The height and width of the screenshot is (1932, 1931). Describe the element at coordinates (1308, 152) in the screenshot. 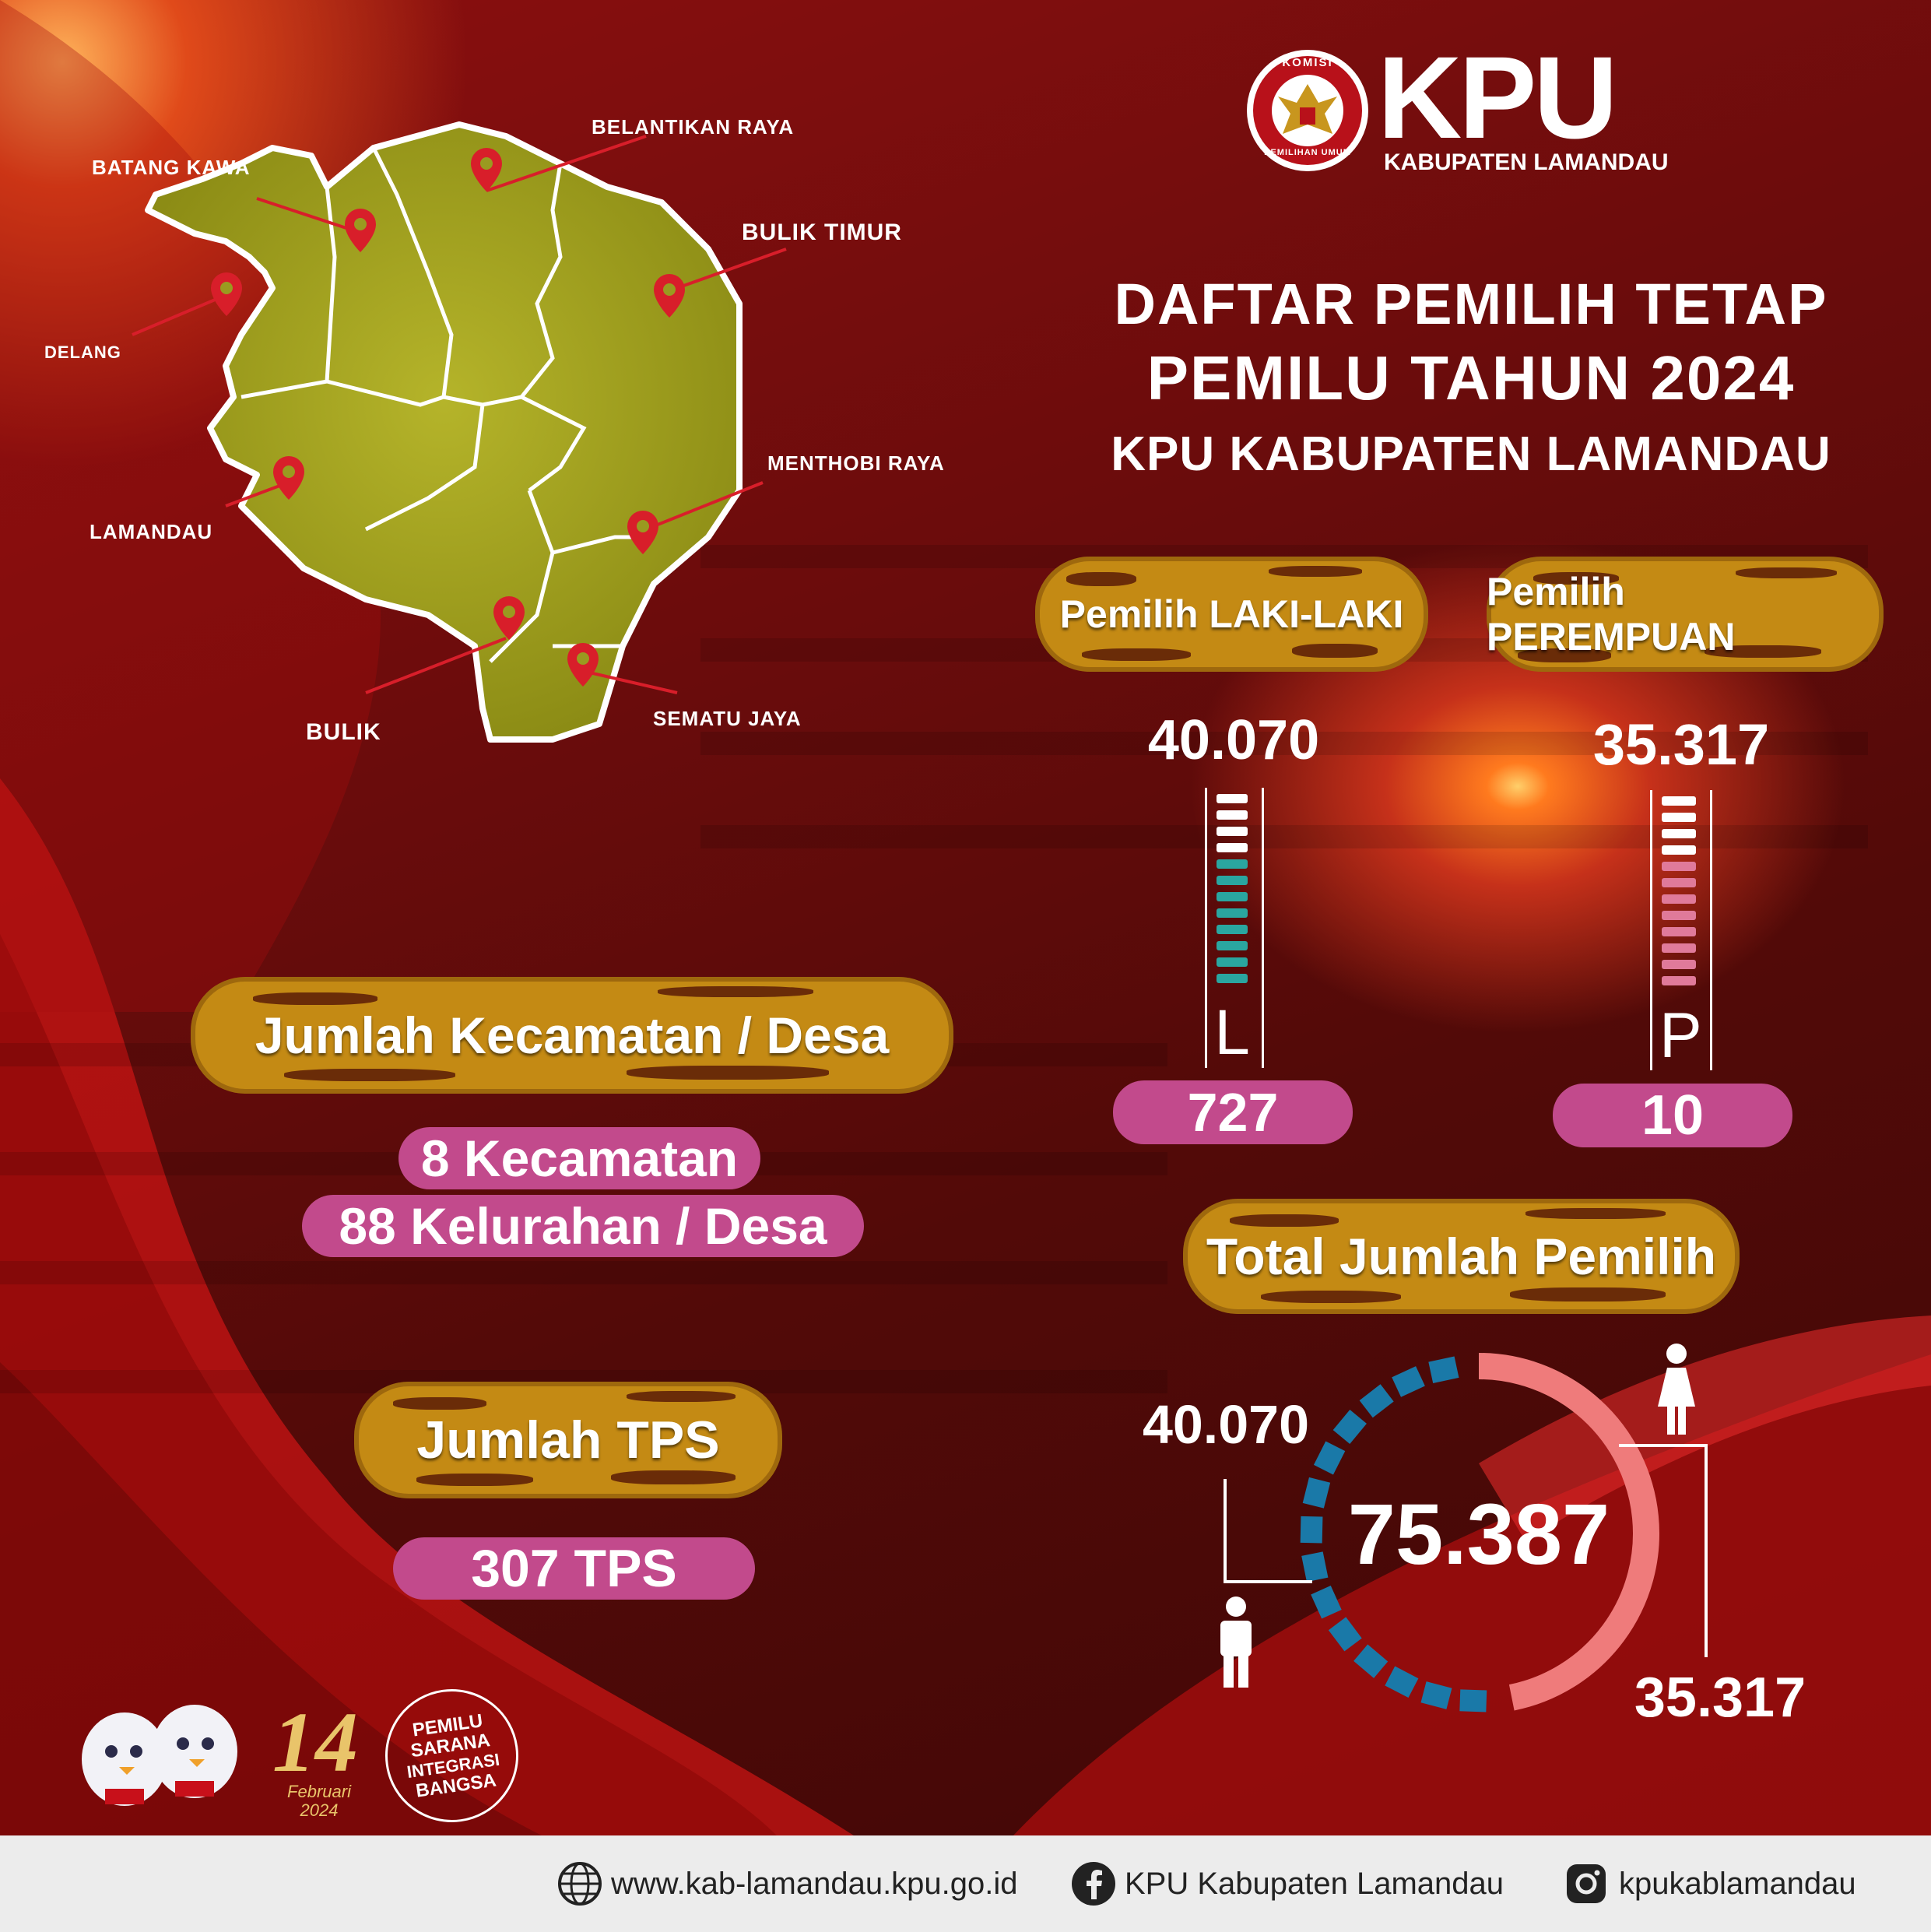

I see `logo-ring-bottom: PEMILIHAN UMUM` at that location.